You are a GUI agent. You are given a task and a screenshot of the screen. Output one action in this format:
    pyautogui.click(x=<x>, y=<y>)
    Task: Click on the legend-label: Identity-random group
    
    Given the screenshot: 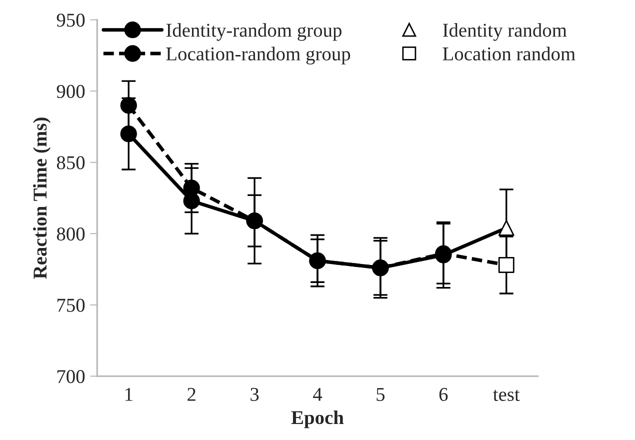 What is the action you would take?
    pyautogui.click(x=254, y=32)
    